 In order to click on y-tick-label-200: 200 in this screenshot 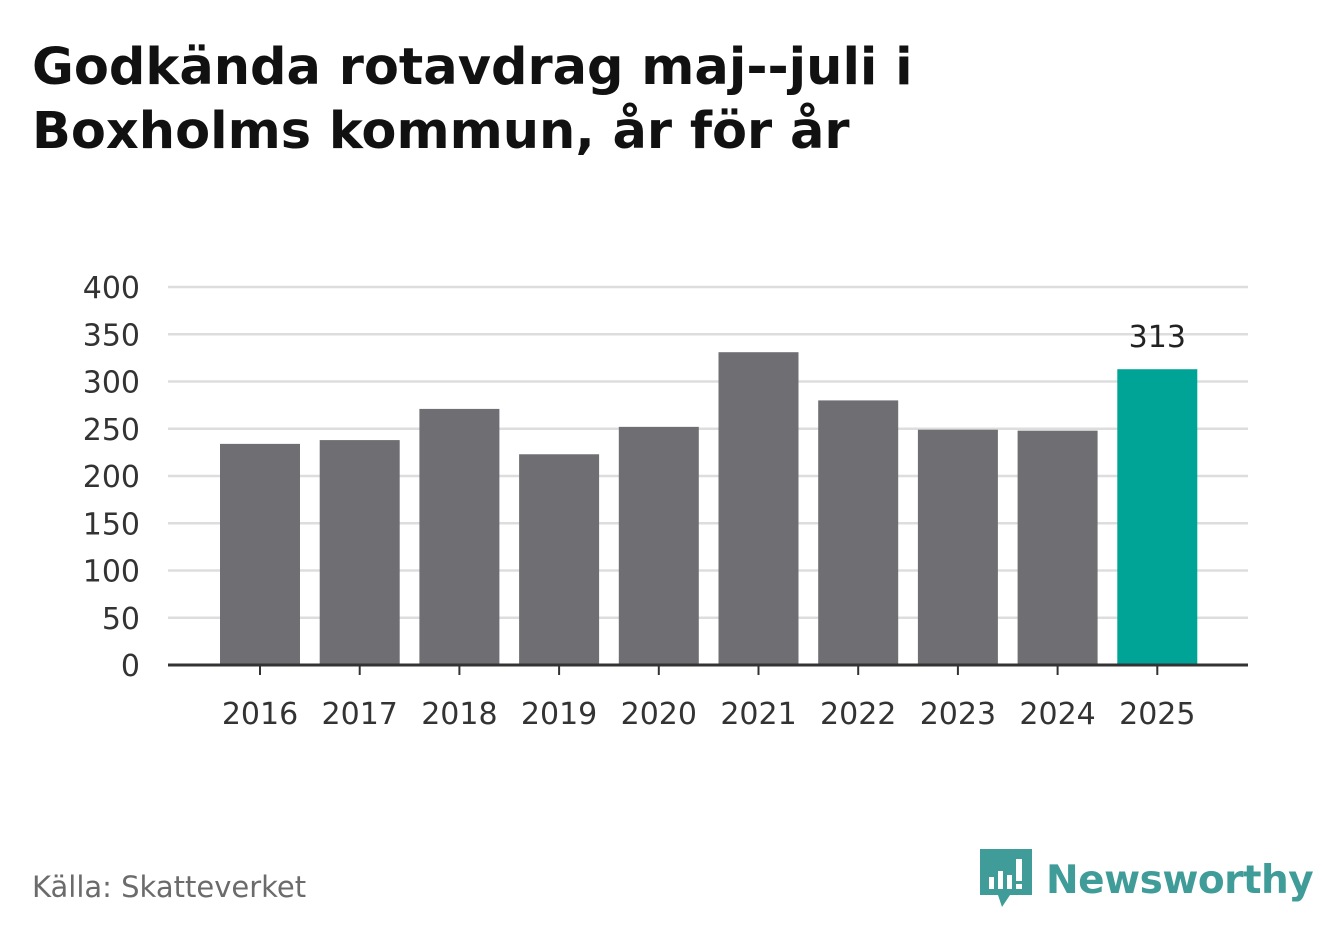, I will do `click(111, 477)`.